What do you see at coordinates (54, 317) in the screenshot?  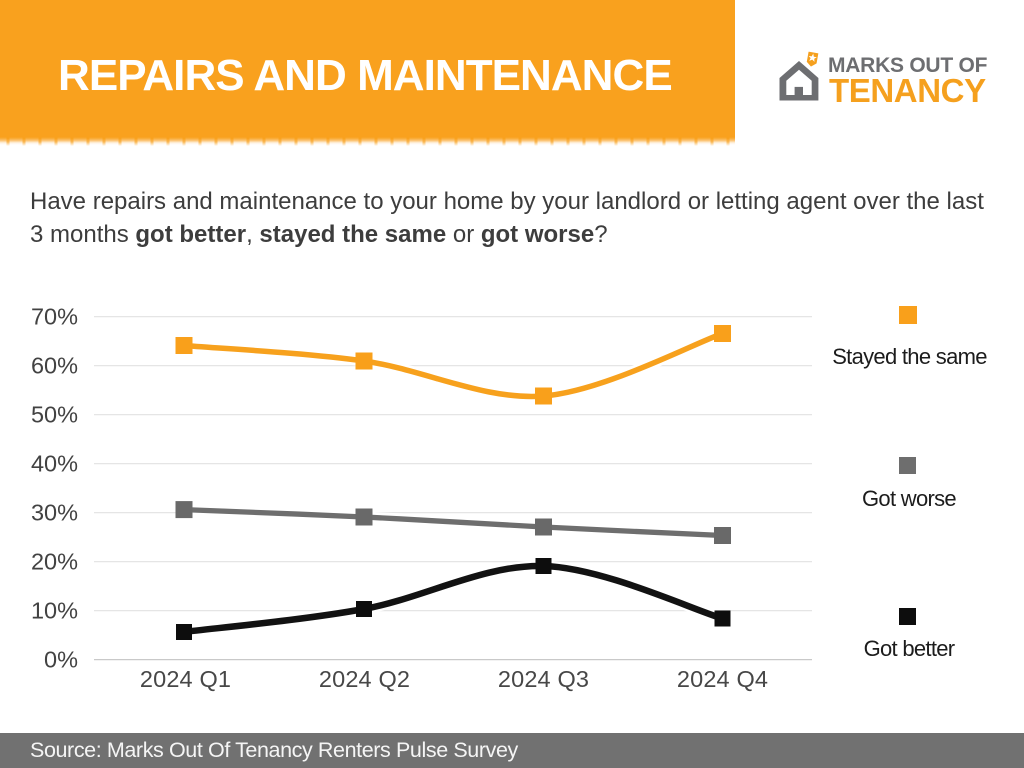 I see `svg-text: 70%` at bounding box center [54, 317].